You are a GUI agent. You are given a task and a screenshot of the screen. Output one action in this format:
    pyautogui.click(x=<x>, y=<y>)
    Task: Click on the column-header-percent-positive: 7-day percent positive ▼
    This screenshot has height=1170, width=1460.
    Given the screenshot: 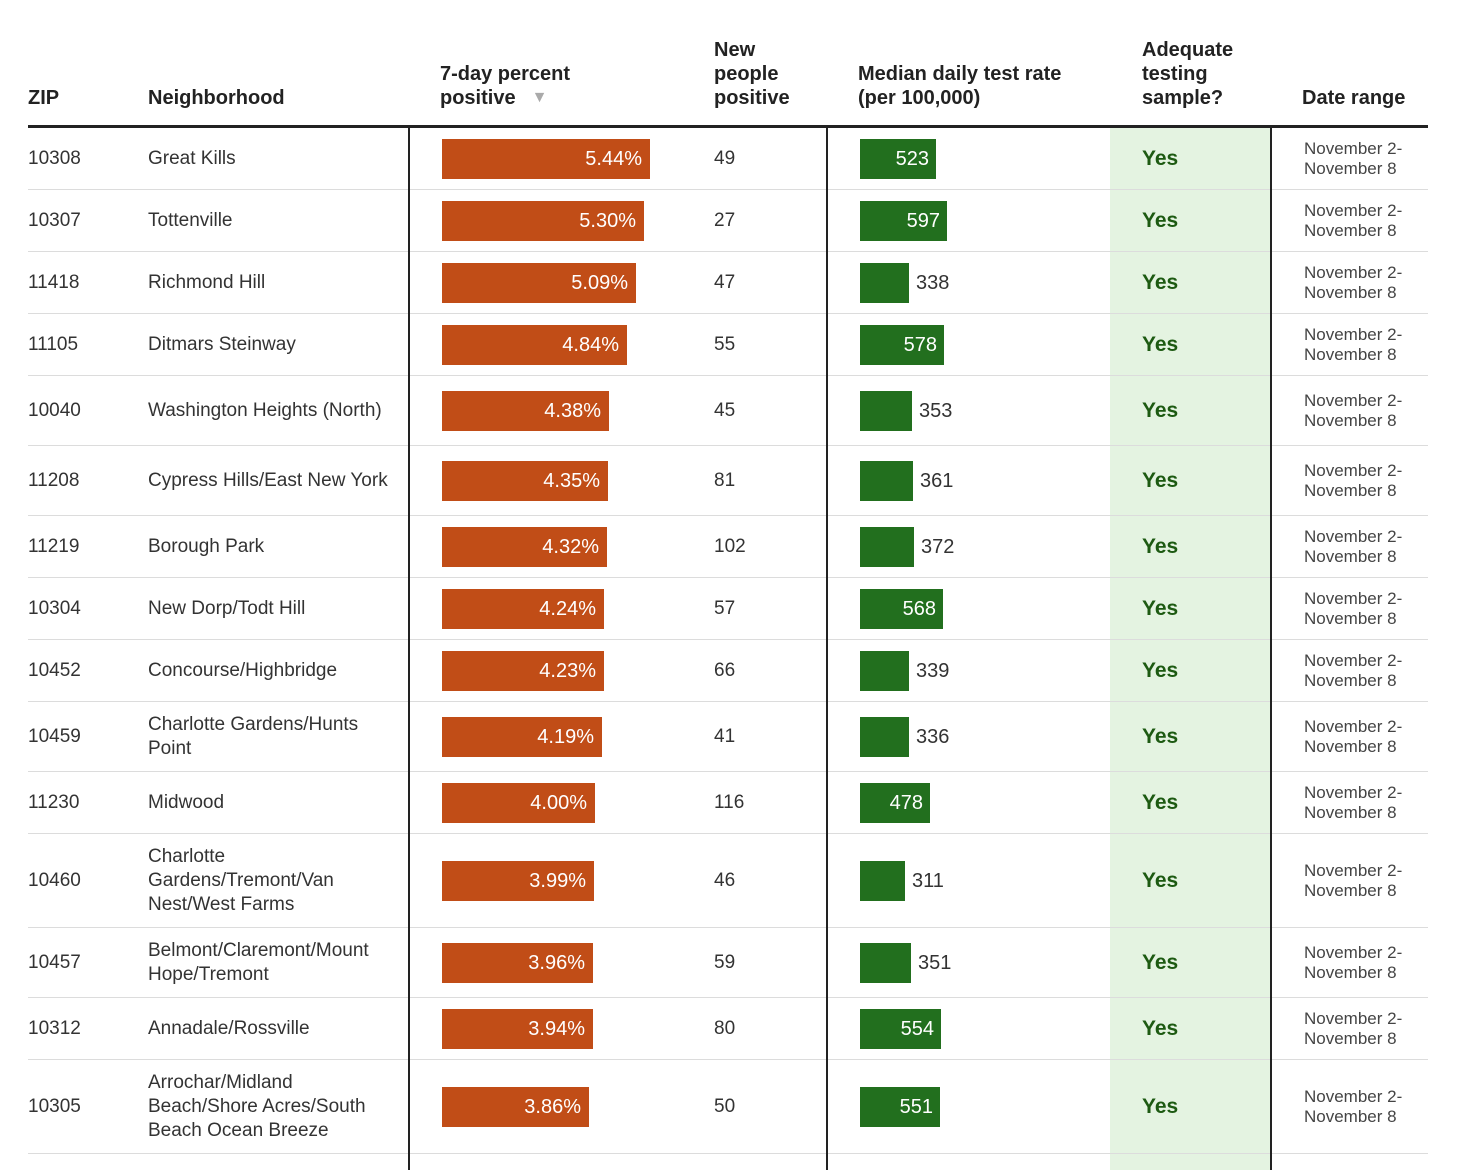 What is the action you would take?
    pyautogui.click(x=505, y=86)
    